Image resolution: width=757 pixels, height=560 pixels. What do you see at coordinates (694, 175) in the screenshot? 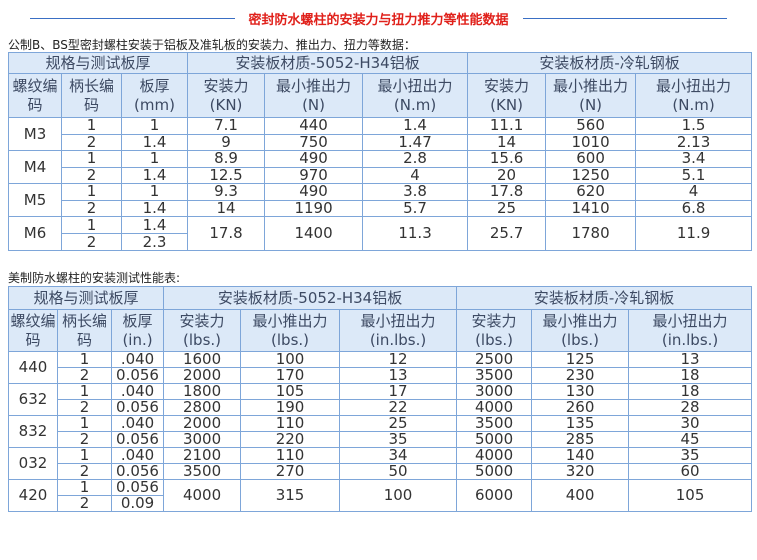
I see `cell: 5.1` at bounding box center [694, 175].